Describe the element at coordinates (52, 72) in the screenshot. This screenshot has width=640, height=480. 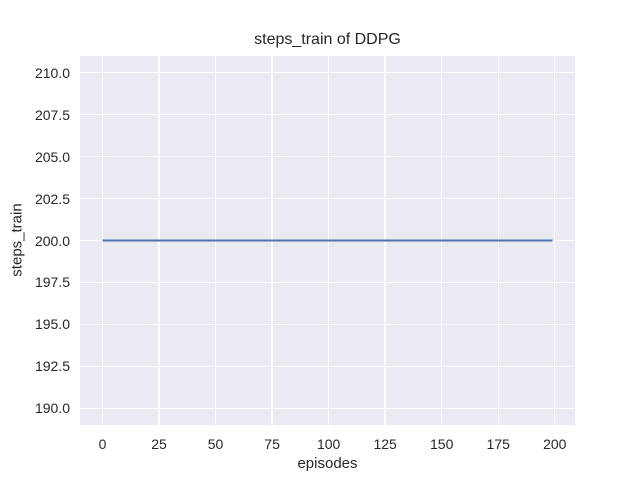
I see `y-tick-label: 210.0` at that location.